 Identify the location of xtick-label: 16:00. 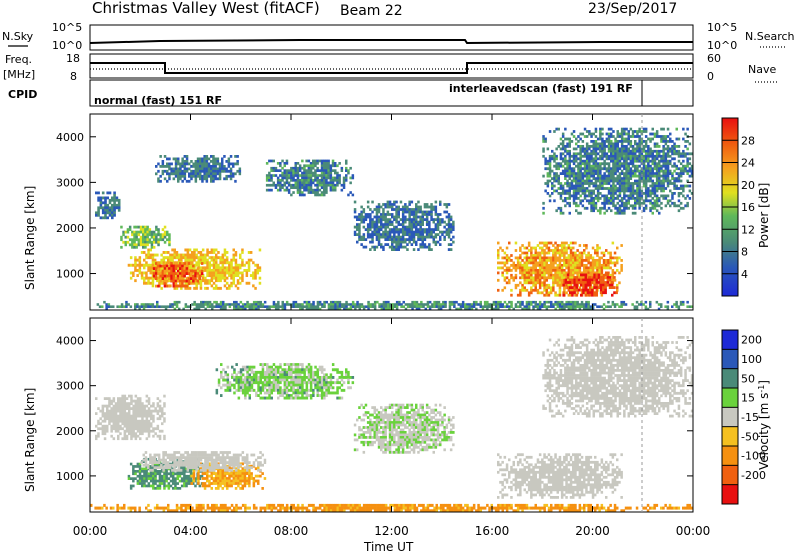
(492, 531).